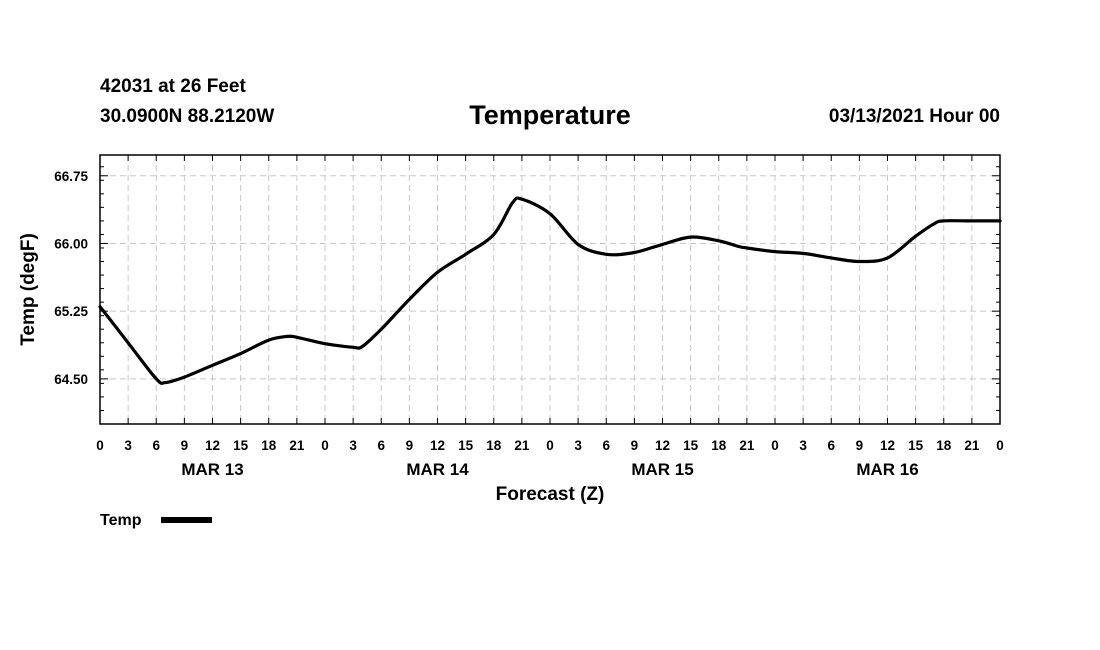 This screenshot has height=650, width=1100. Describe the element at coordinates (549, 469) in the screenshot. I see `date-labels: MAR 13 MAR 14 MAR 15 MAR 16` at that location.